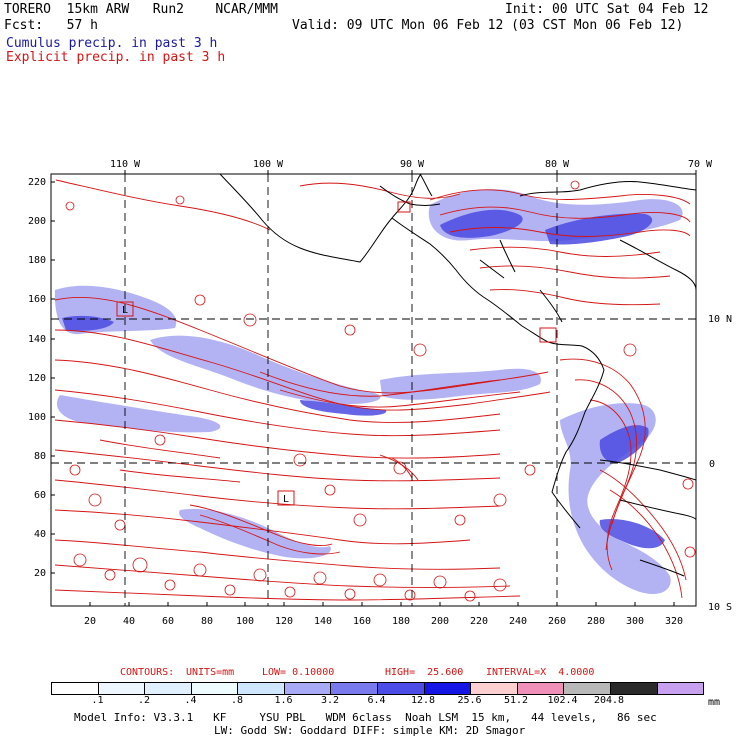  I want to click on lon-label-100w: 100 W, so click(268, 164).